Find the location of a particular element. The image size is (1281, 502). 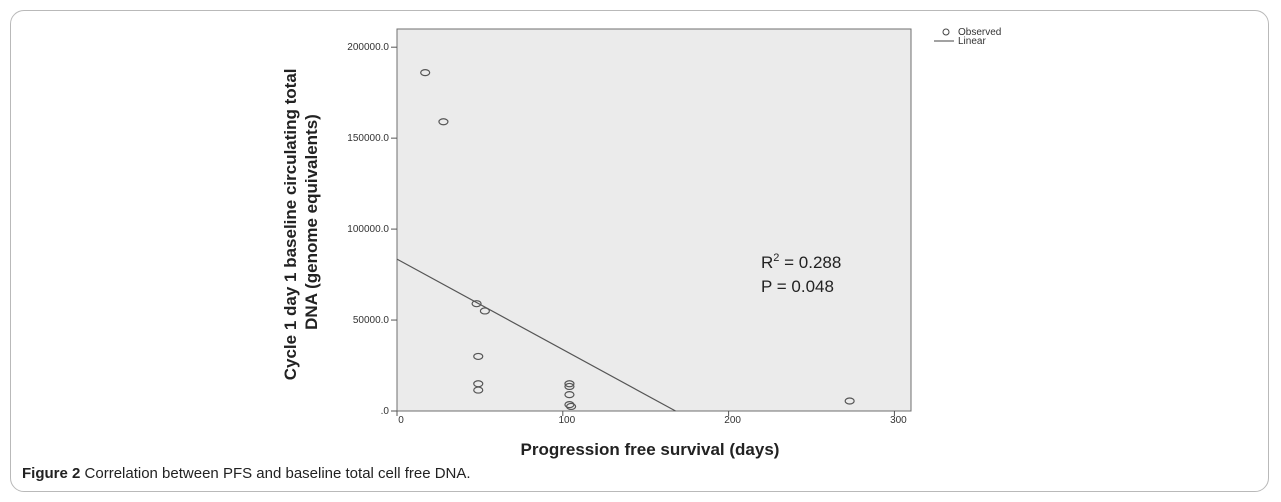

y-tick-label: 50000.0 is located at coordinates (371, 320).